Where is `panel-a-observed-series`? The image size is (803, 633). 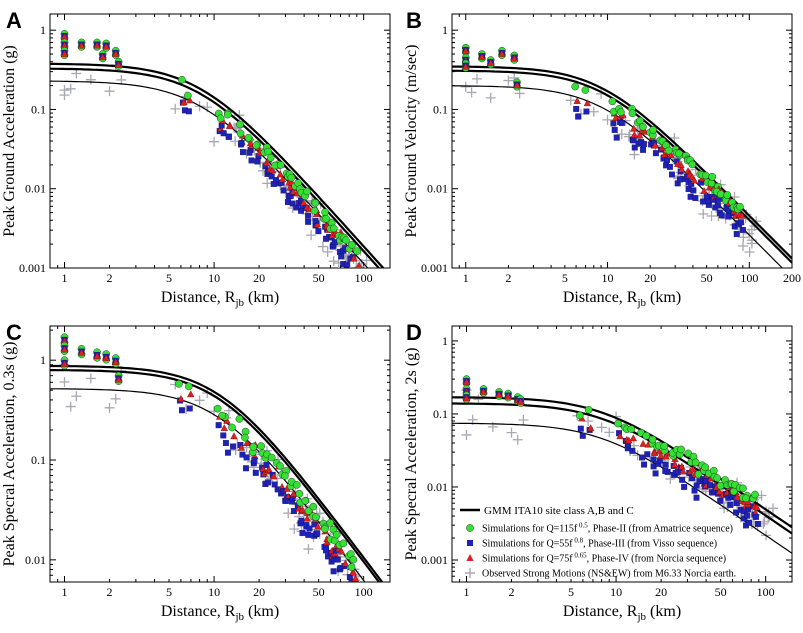
panel-a-observed-series is located at coordinates (215, 163).